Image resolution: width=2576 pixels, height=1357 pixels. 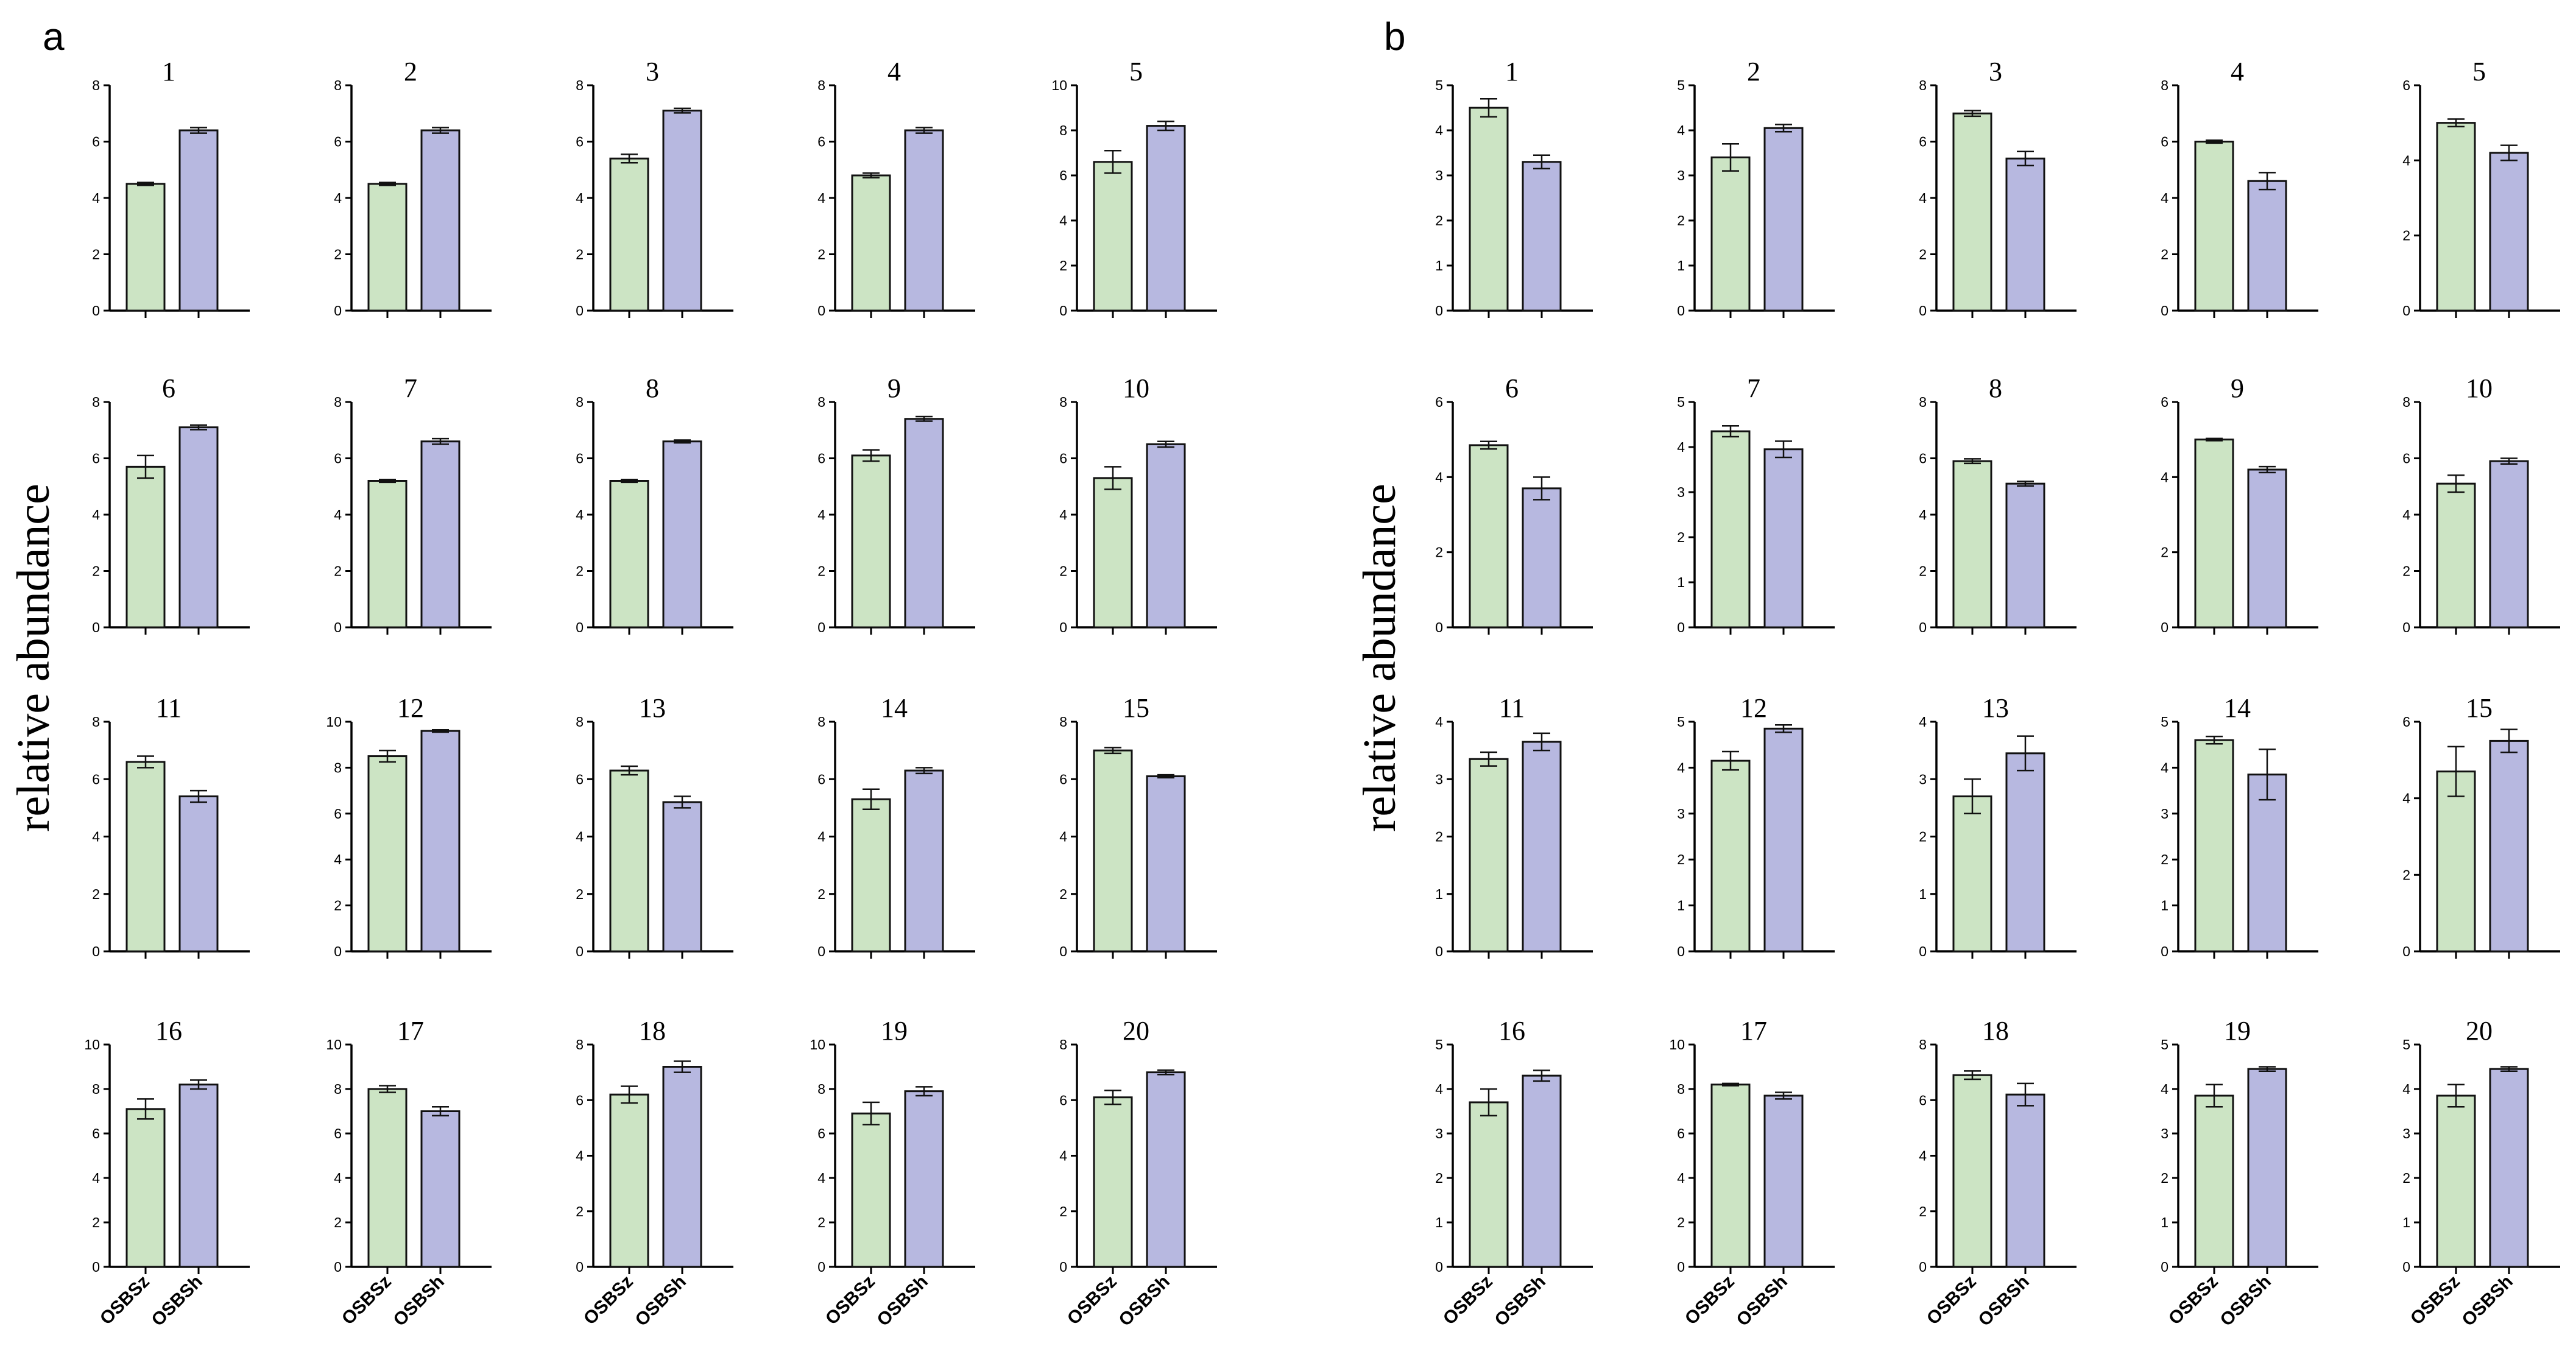 I want to click on subplot-b-10: 10 0 2 4 6 8, so click(x=2481, y=504).